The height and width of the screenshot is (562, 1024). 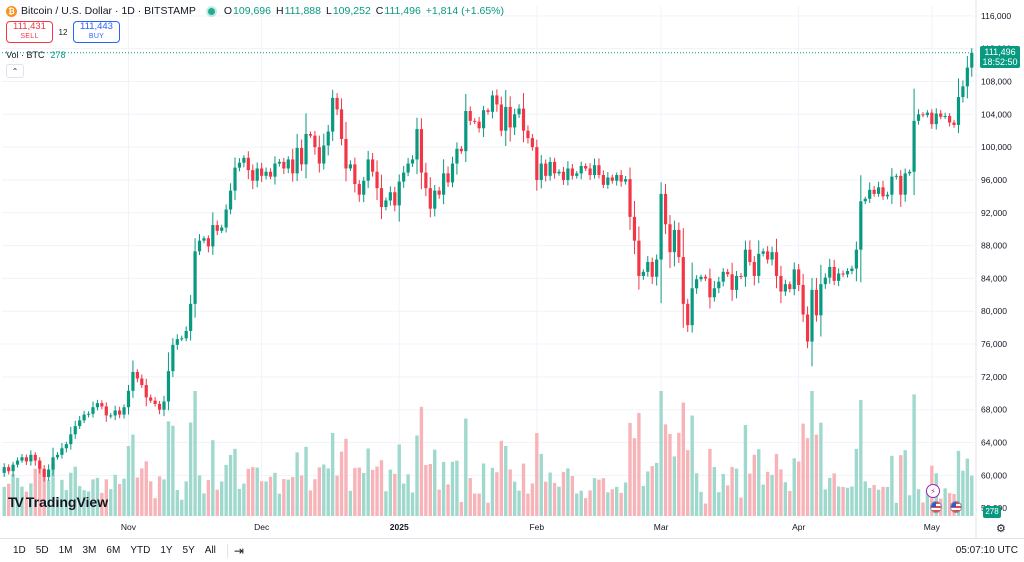 What do you see at coordinates (996, 147) in the screenshot?
I see `y-tick-label: 100,000` at bounding box center [996, 147].